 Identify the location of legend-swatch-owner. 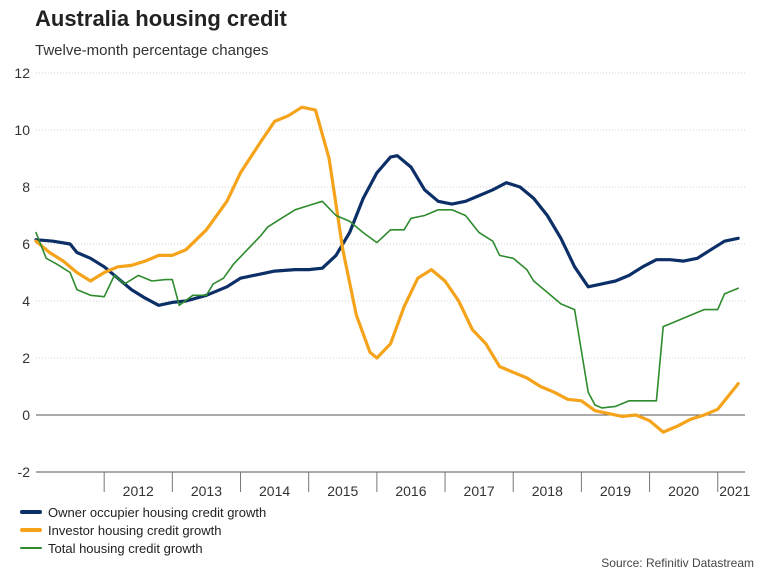
(31, 512).